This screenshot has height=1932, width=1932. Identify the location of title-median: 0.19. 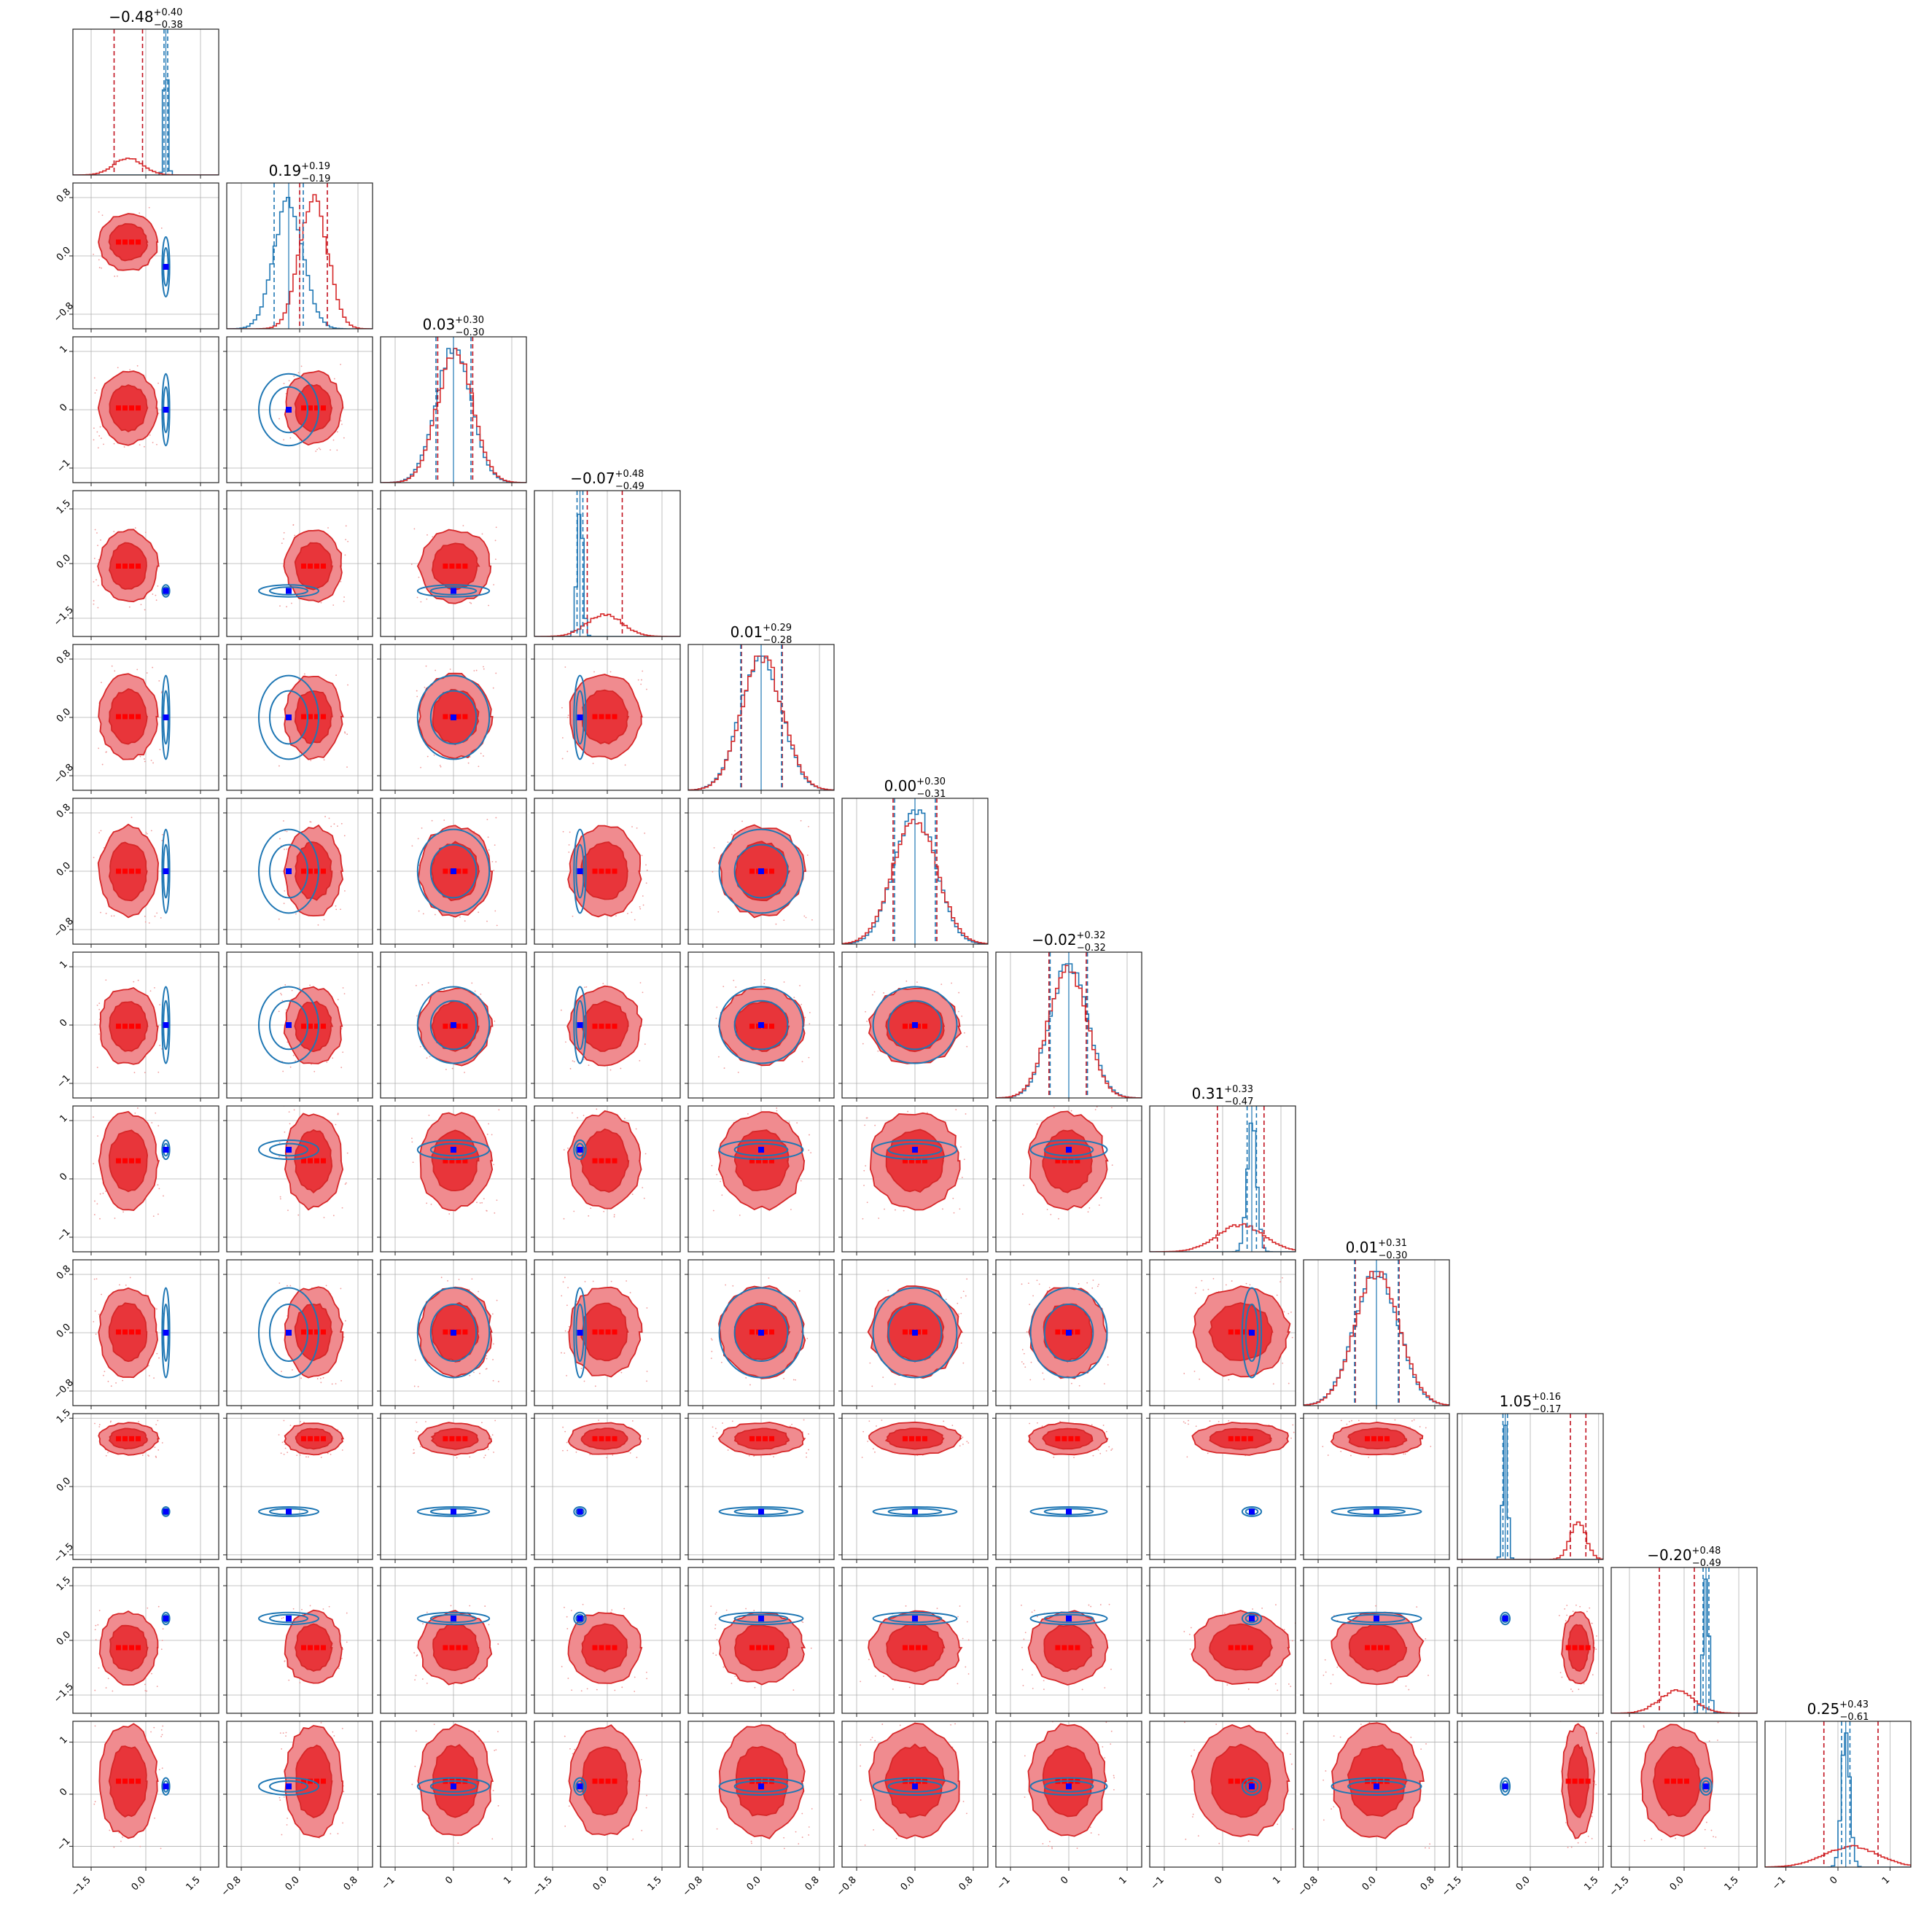
(285, 170).